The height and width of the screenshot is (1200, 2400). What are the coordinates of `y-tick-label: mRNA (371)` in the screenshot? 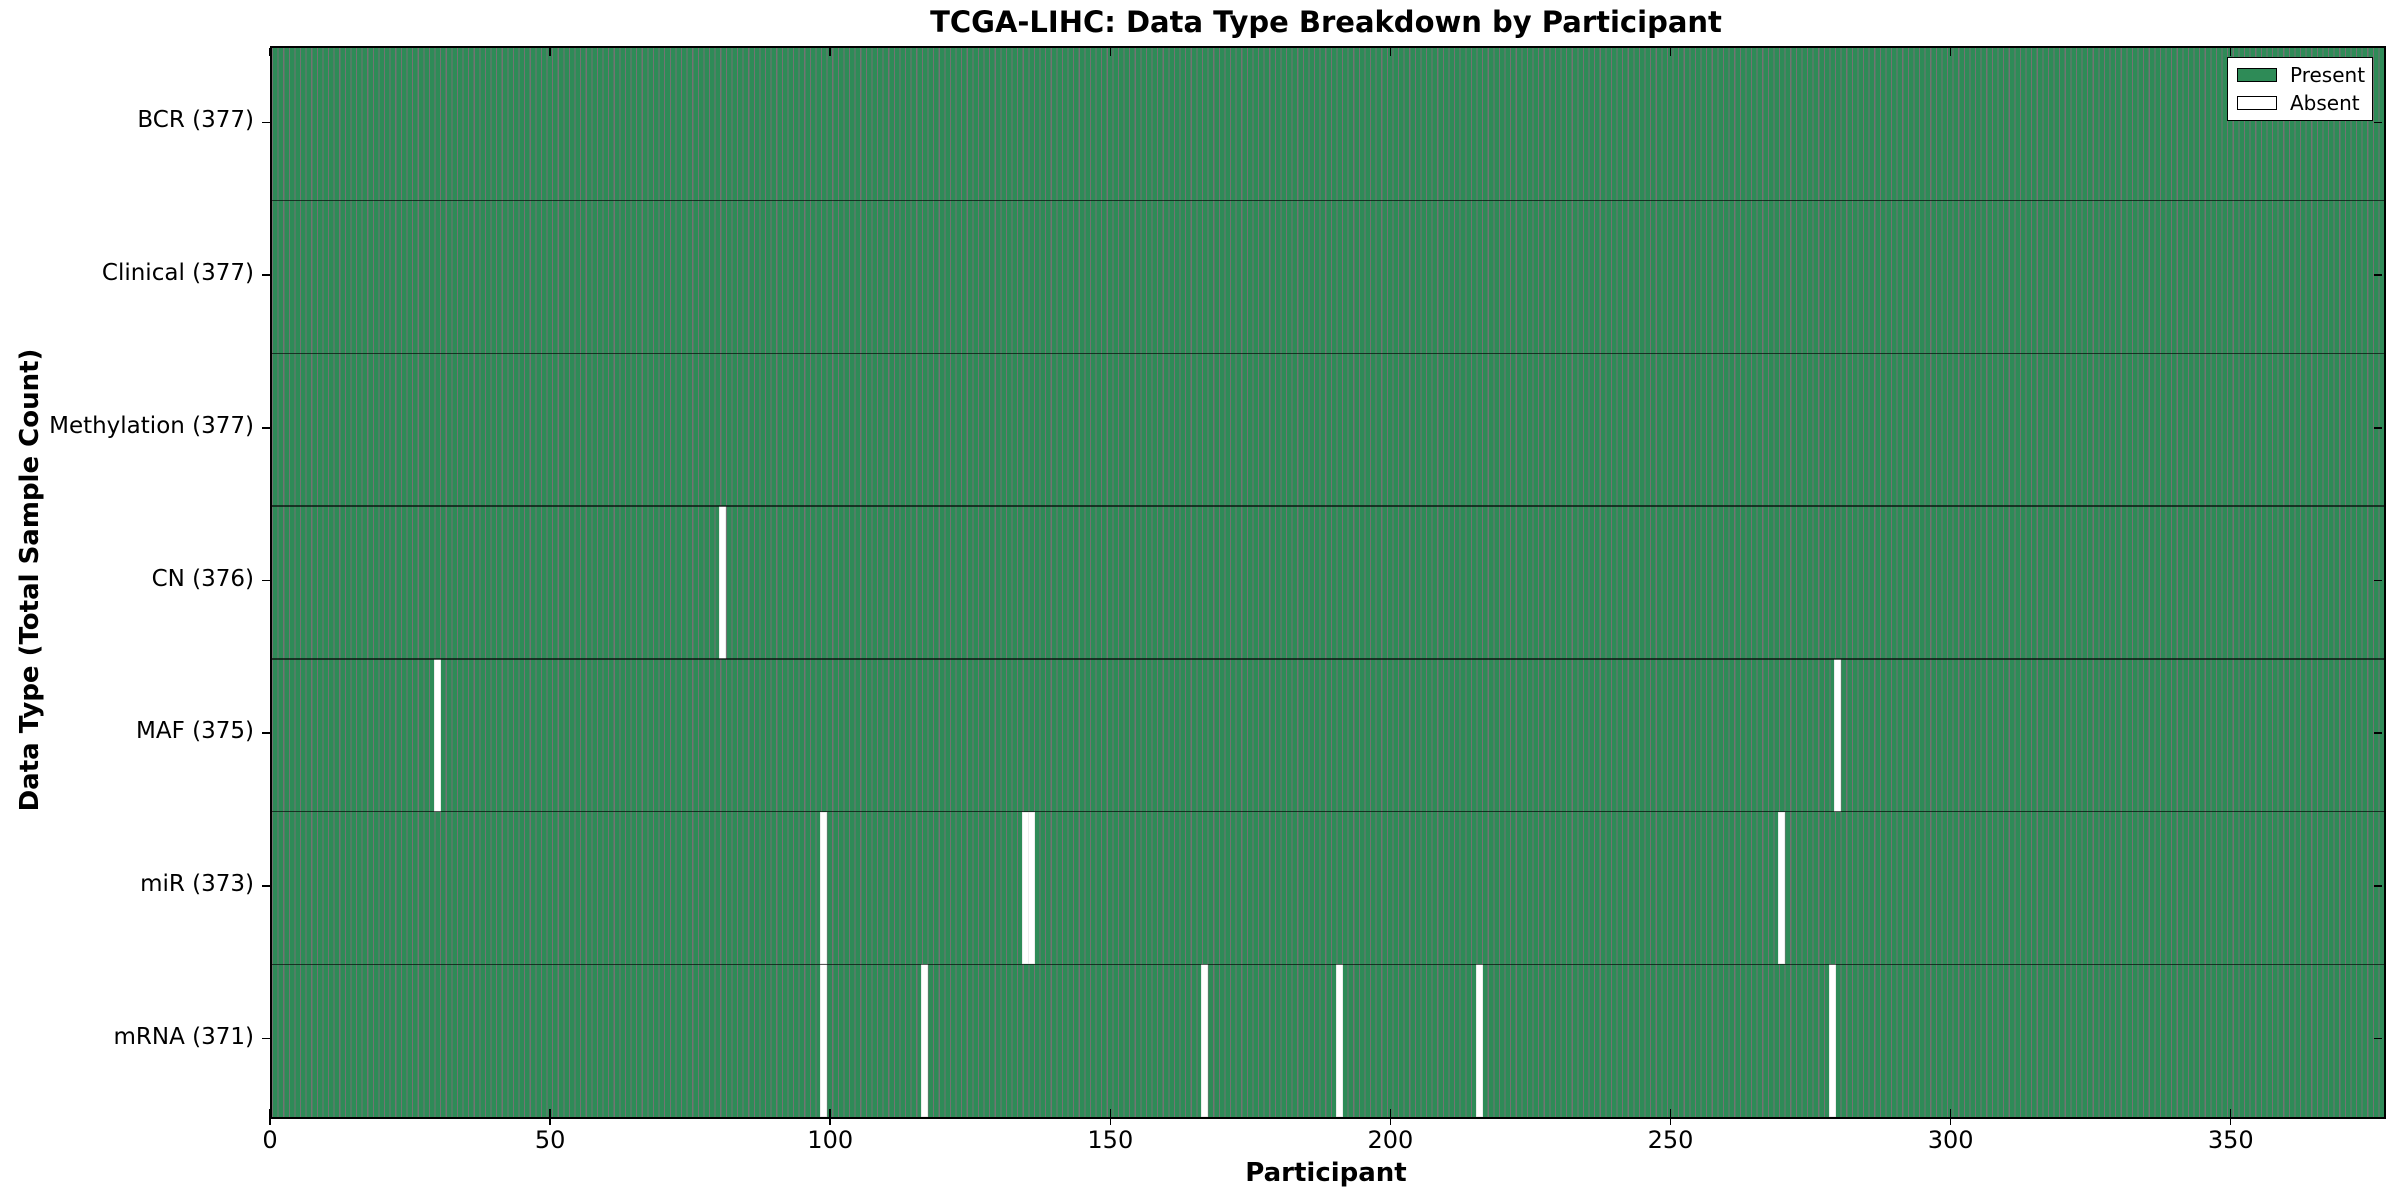 It's located at (183, 1036).